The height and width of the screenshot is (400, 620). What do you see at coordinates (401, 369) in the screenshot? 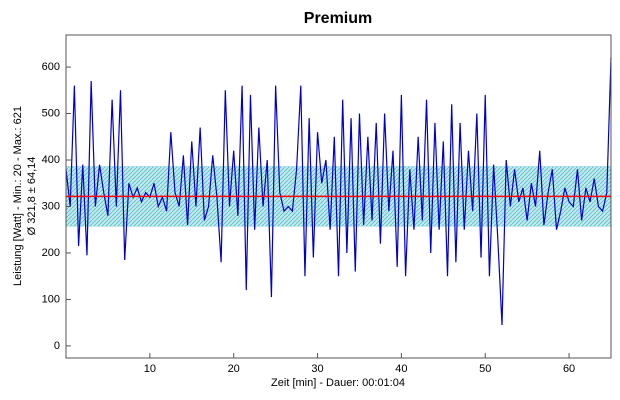
I see `x-tick-label: 40` at bounding box center [401, 369].